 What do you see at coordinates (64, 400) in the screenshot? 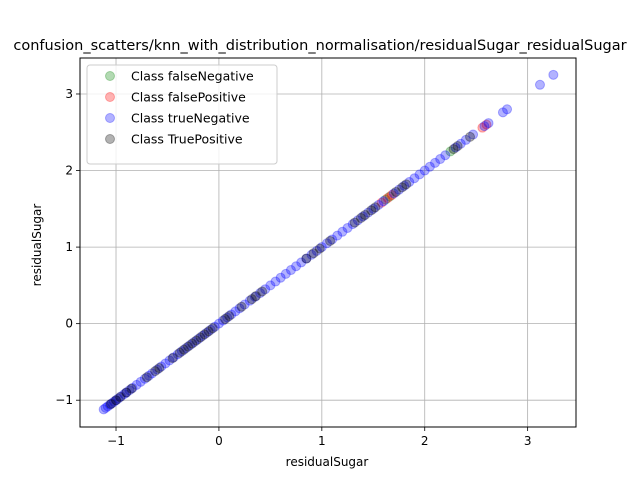
I see `y-tick-label: −1` at bounding box center [64, 400].